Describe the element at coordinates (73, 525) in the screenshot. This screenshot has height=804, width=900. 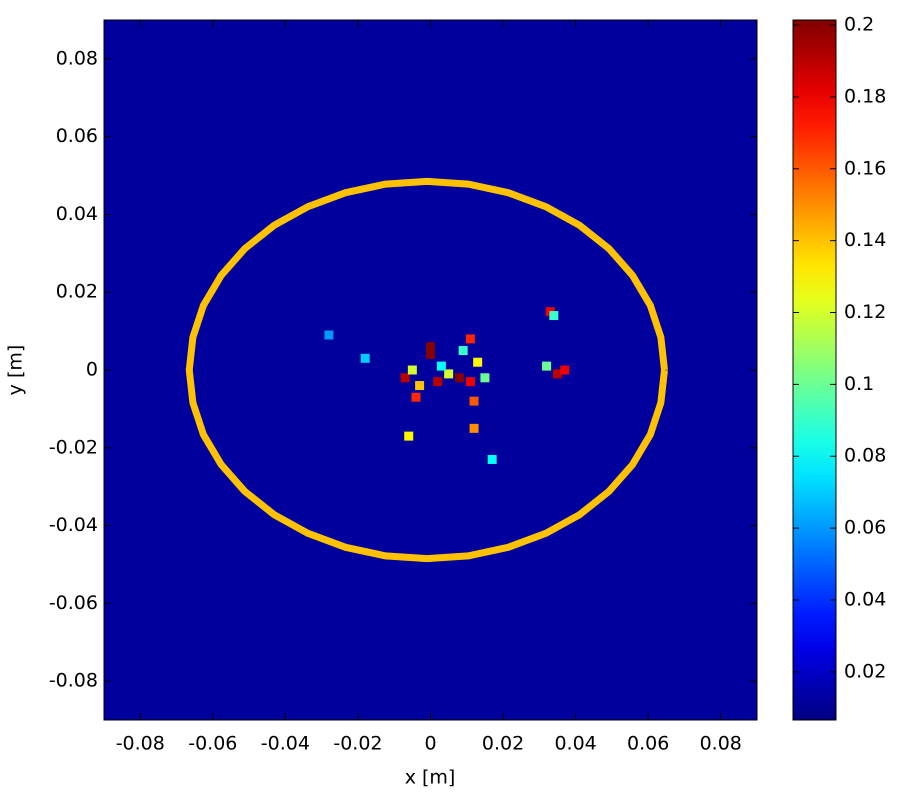
I see `y-tick-label: -0.04` at that location.